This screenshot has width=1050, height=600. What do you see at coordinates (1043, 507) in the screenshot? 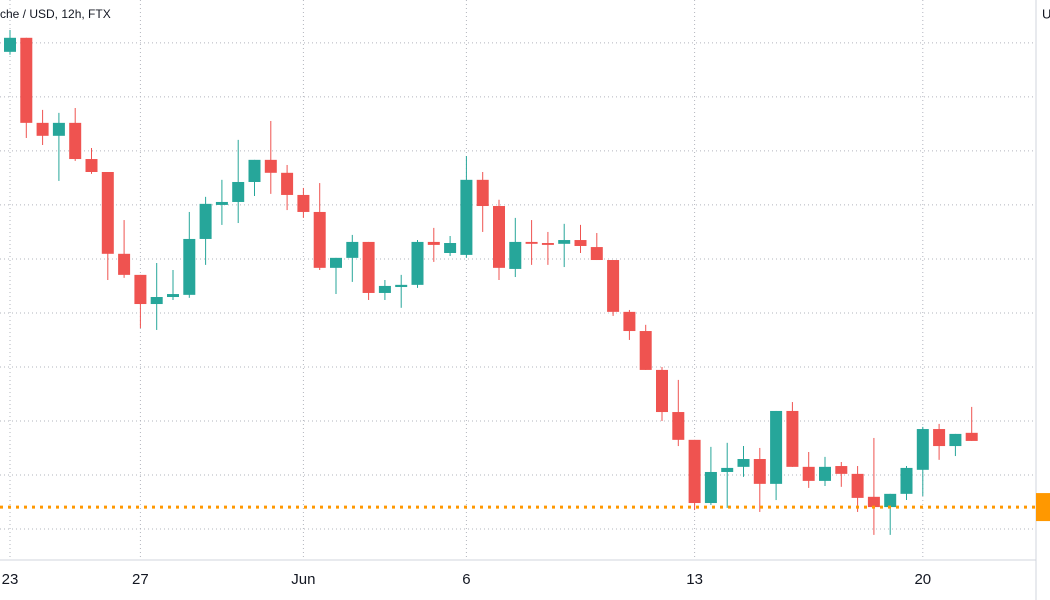
I see `price-marker` at bounding box center [1043, 507].